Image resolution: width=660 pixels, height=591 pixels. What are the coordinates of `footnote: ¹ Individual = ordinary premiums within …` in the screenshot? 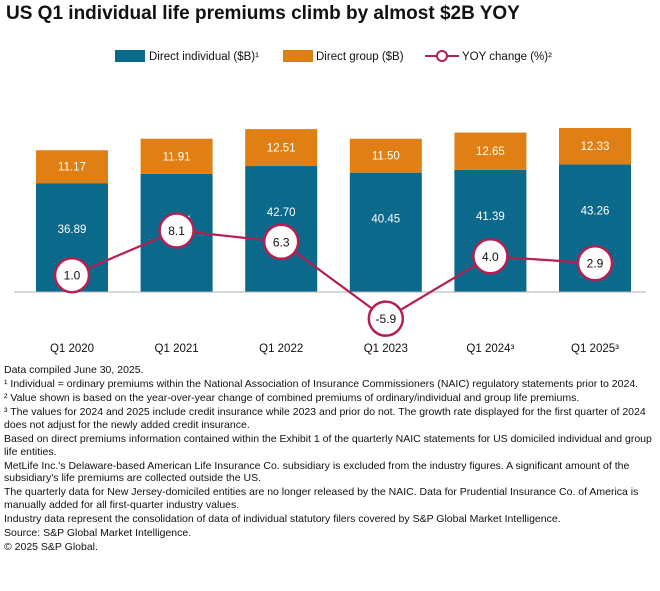 It's located at (321, 384).